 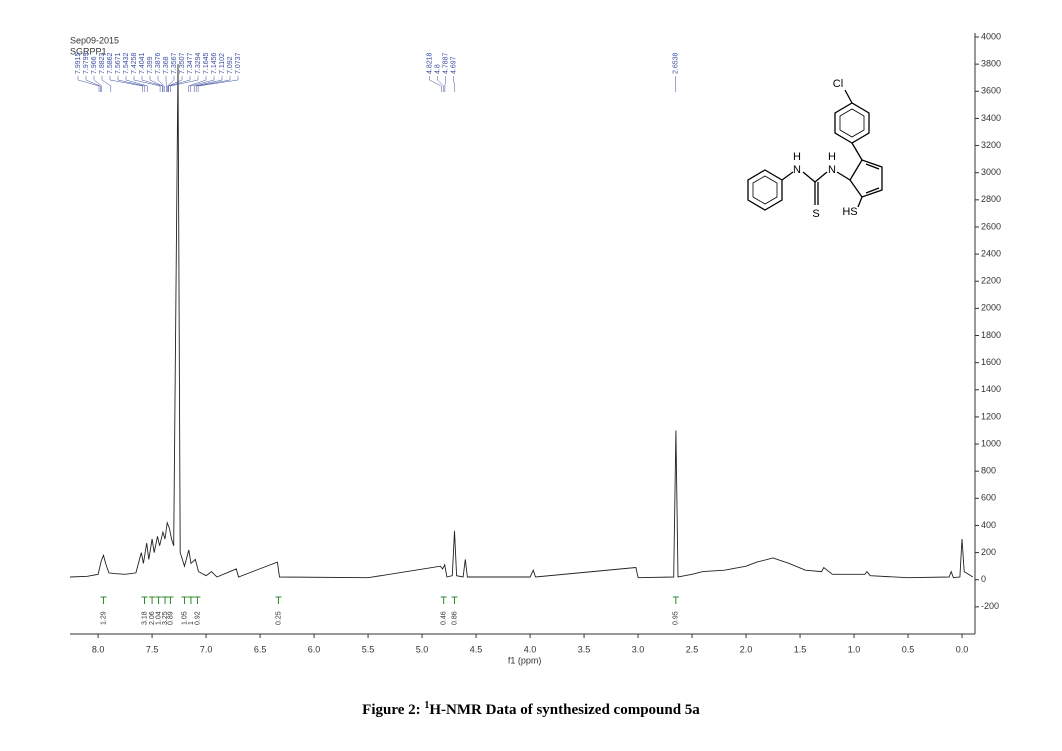 What do you see at coordinates (278, 618) in the screenshot?
I see `integral-label: 0.25` at bounding box center [278, 618].